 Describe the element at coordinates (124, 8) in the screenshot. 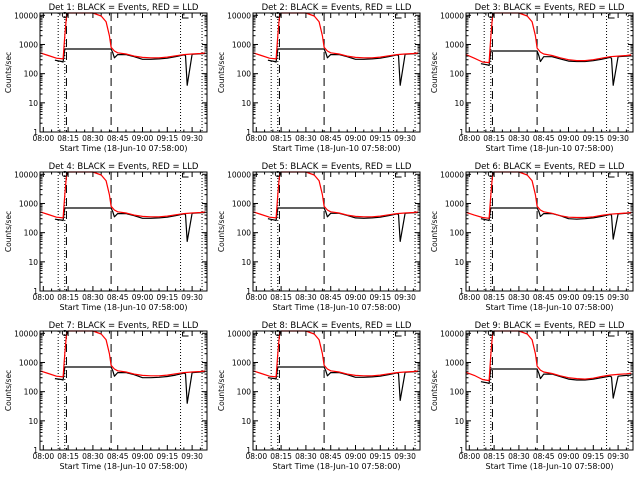

I see `panel-title: Det 1: BLACK = Events, RED = LLD` at that location.